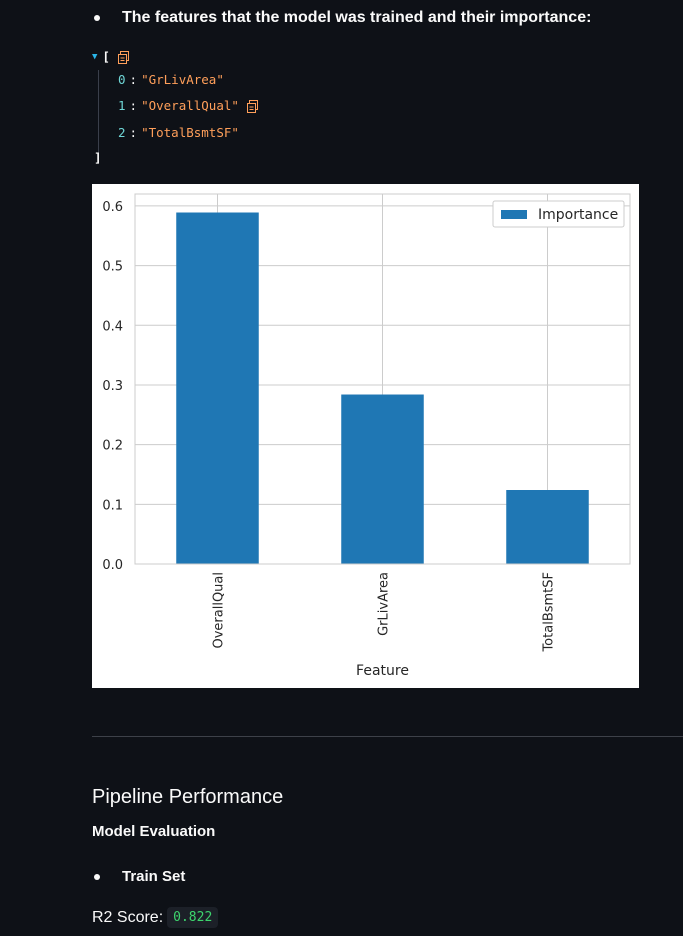  I want to click on json-item-index: 2, so click(122, 132).